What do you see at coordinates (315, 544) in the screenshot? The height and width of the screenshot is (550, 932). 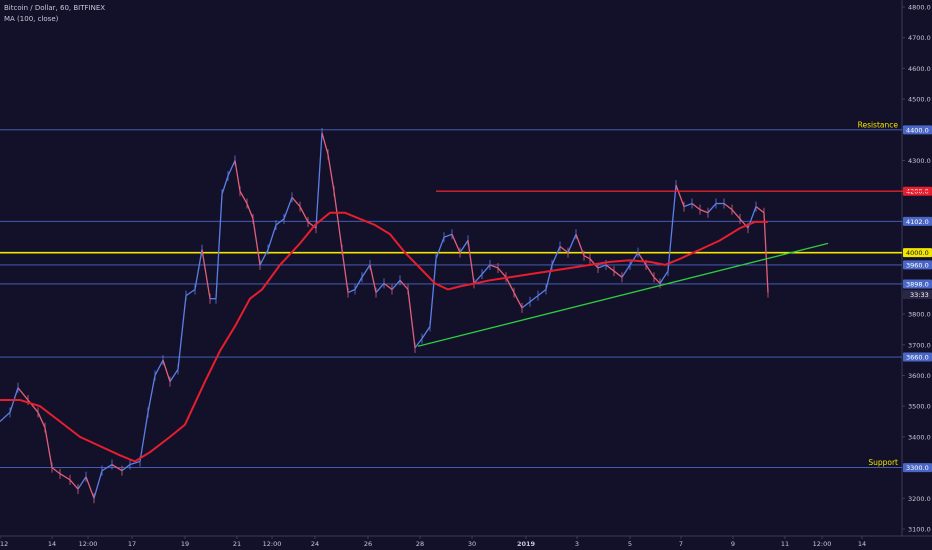 I see `x-tick-label: 24` at bounding box center [315, 544].